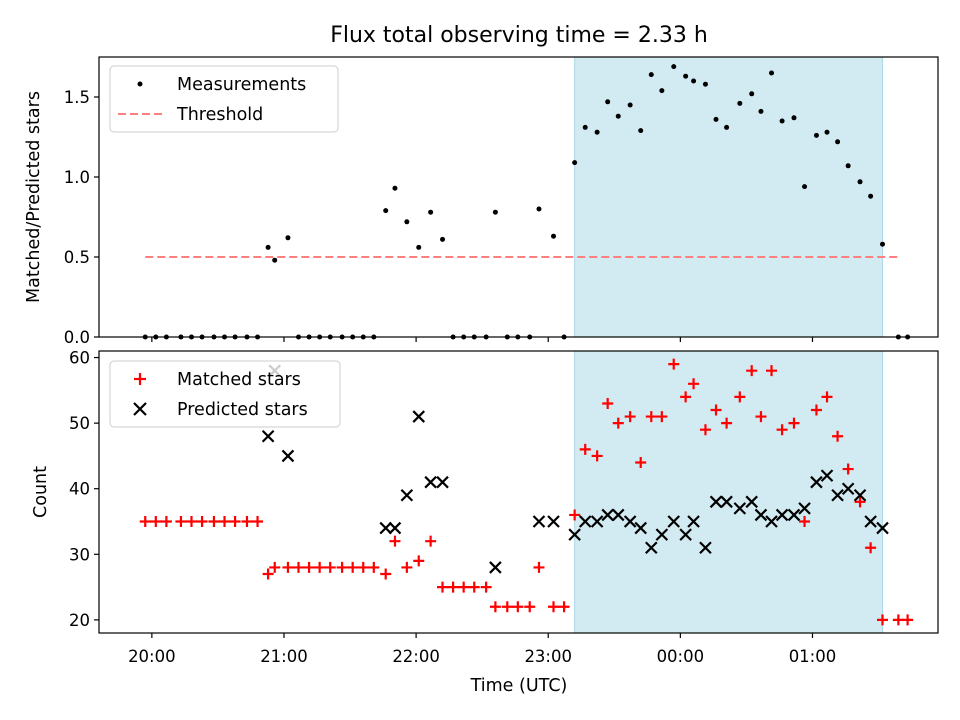 Image resolution: width=960 pixels, height=720 pixels. I want to click on legend-matched-marker, so click(140, 379).